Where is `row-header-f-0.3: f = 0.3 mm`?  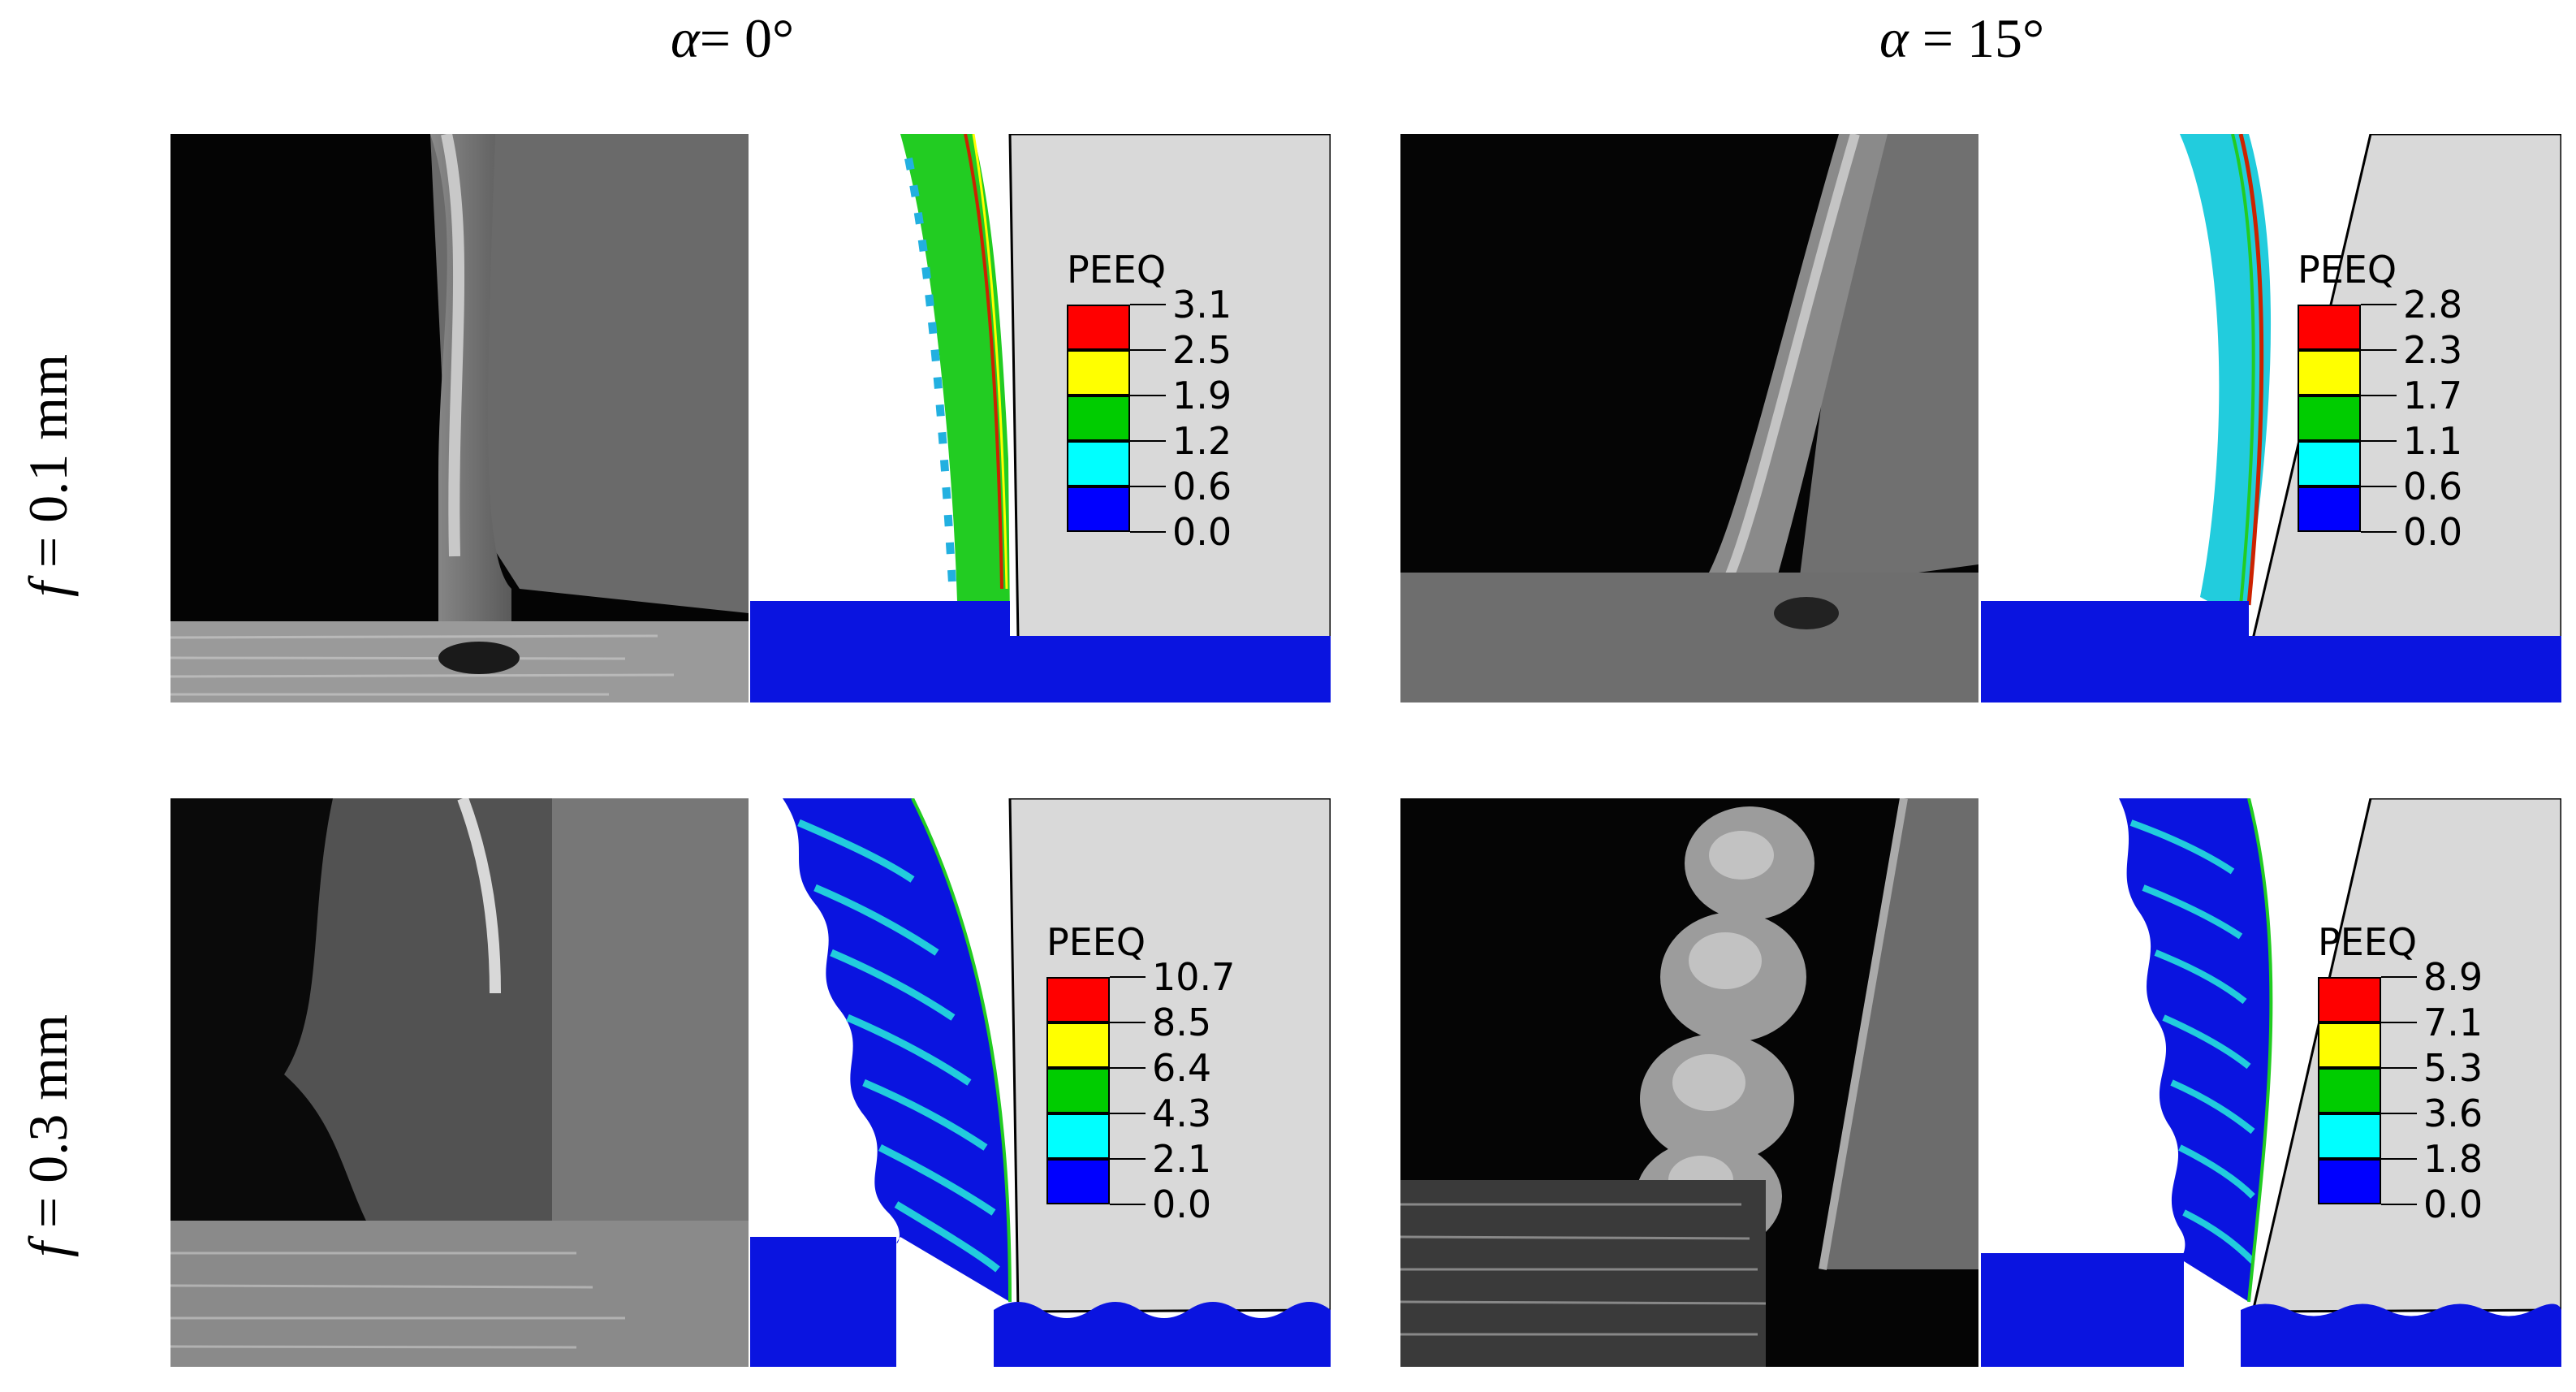 row-header-f-0.3: f = 0.3 mm is located at coordinates (48, 1135).